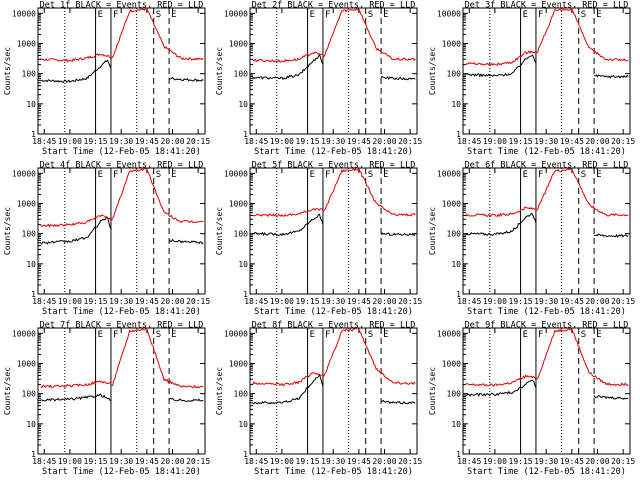  What do you see at coordinates (334, 166) in the screenshot?
I see `panel-title: Det 5f BLACK = Events, RED = LLD` at bounding box center [334, 166].